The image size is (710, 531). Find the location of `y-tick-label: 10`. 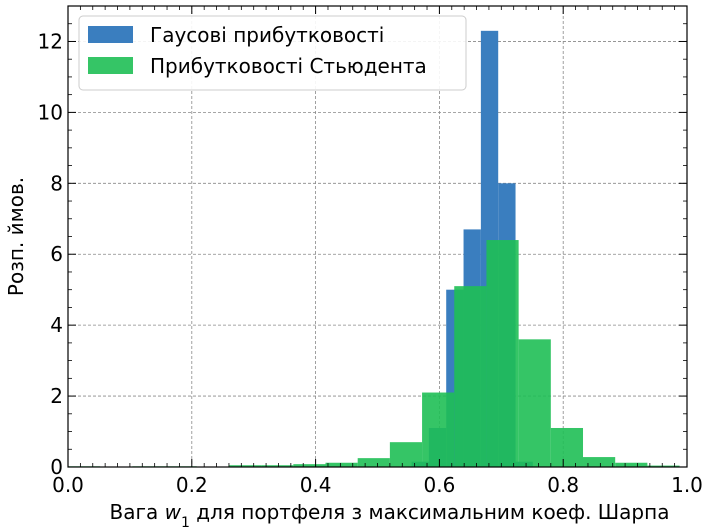

y-tick-label: 10 is located at coordinates (50, 112).